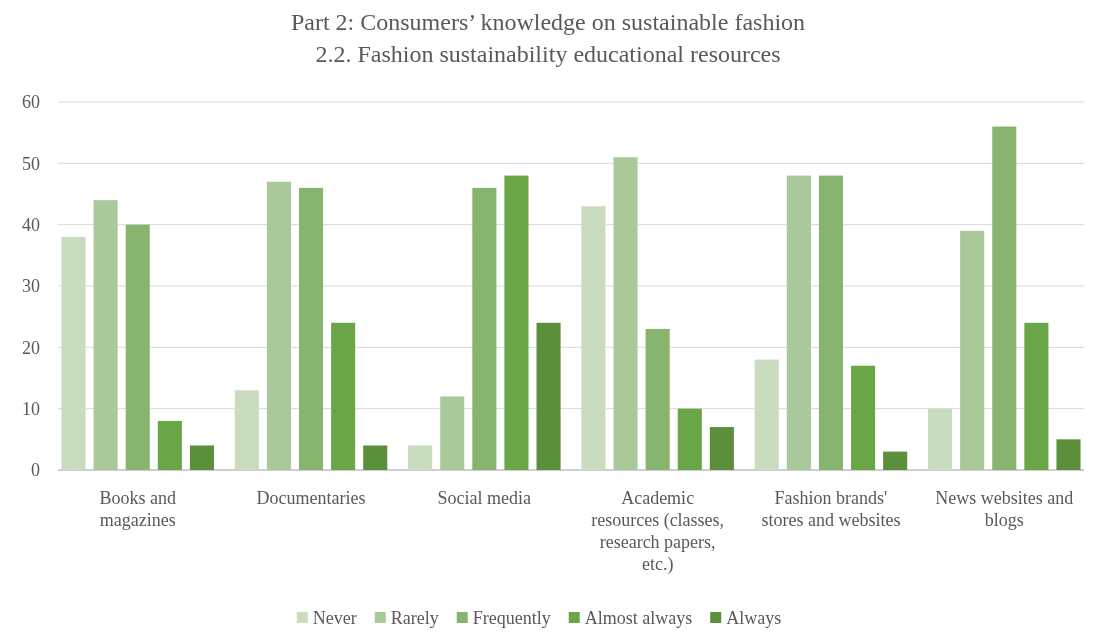 This screenshot has height=632, width=1096. Describe the element at coordinates (1004, 509) in the screenshot. I see `x-tick-label: News websites and blogs` at that location.